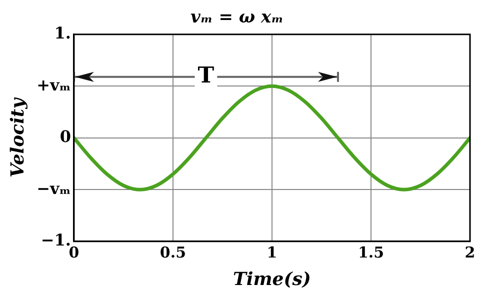 Image resolution: width=500 pixels, height=295 pixels. Describe the element at coordinates (17, 137) in the screenshot. I see `y-axis-title: Velocity` at that location.